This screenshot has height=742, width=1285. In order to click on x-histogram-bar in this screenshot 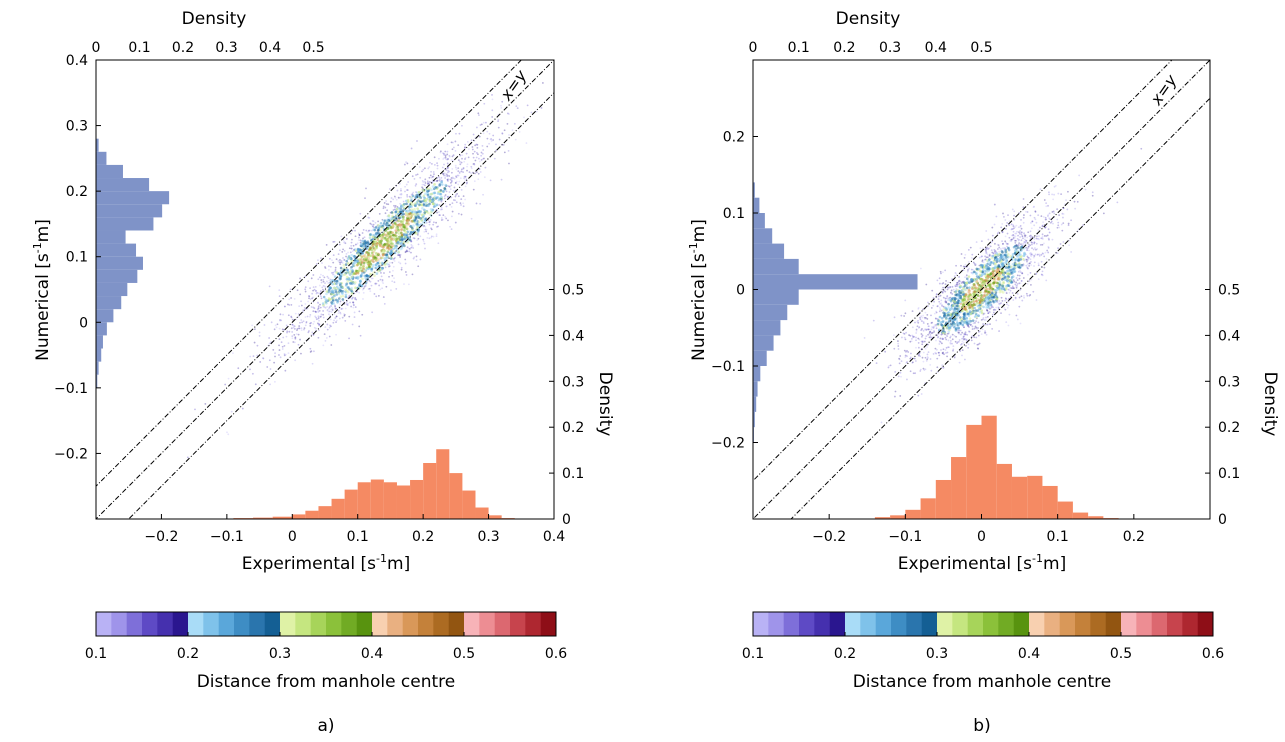, I will do `click(482, 513)`.